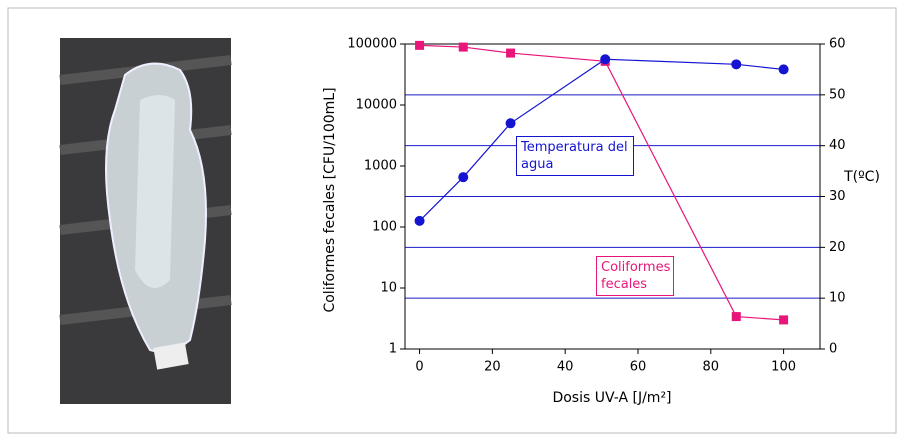  What do you see at coordinates (635, 276) in the screenshot?
I see `annotation: Coliformes fecales` at bounding box center [635, 276].